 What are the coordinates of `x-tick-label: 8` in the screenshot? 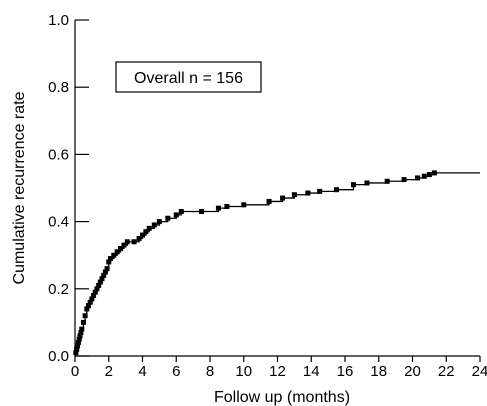 It's located at (210, 371).